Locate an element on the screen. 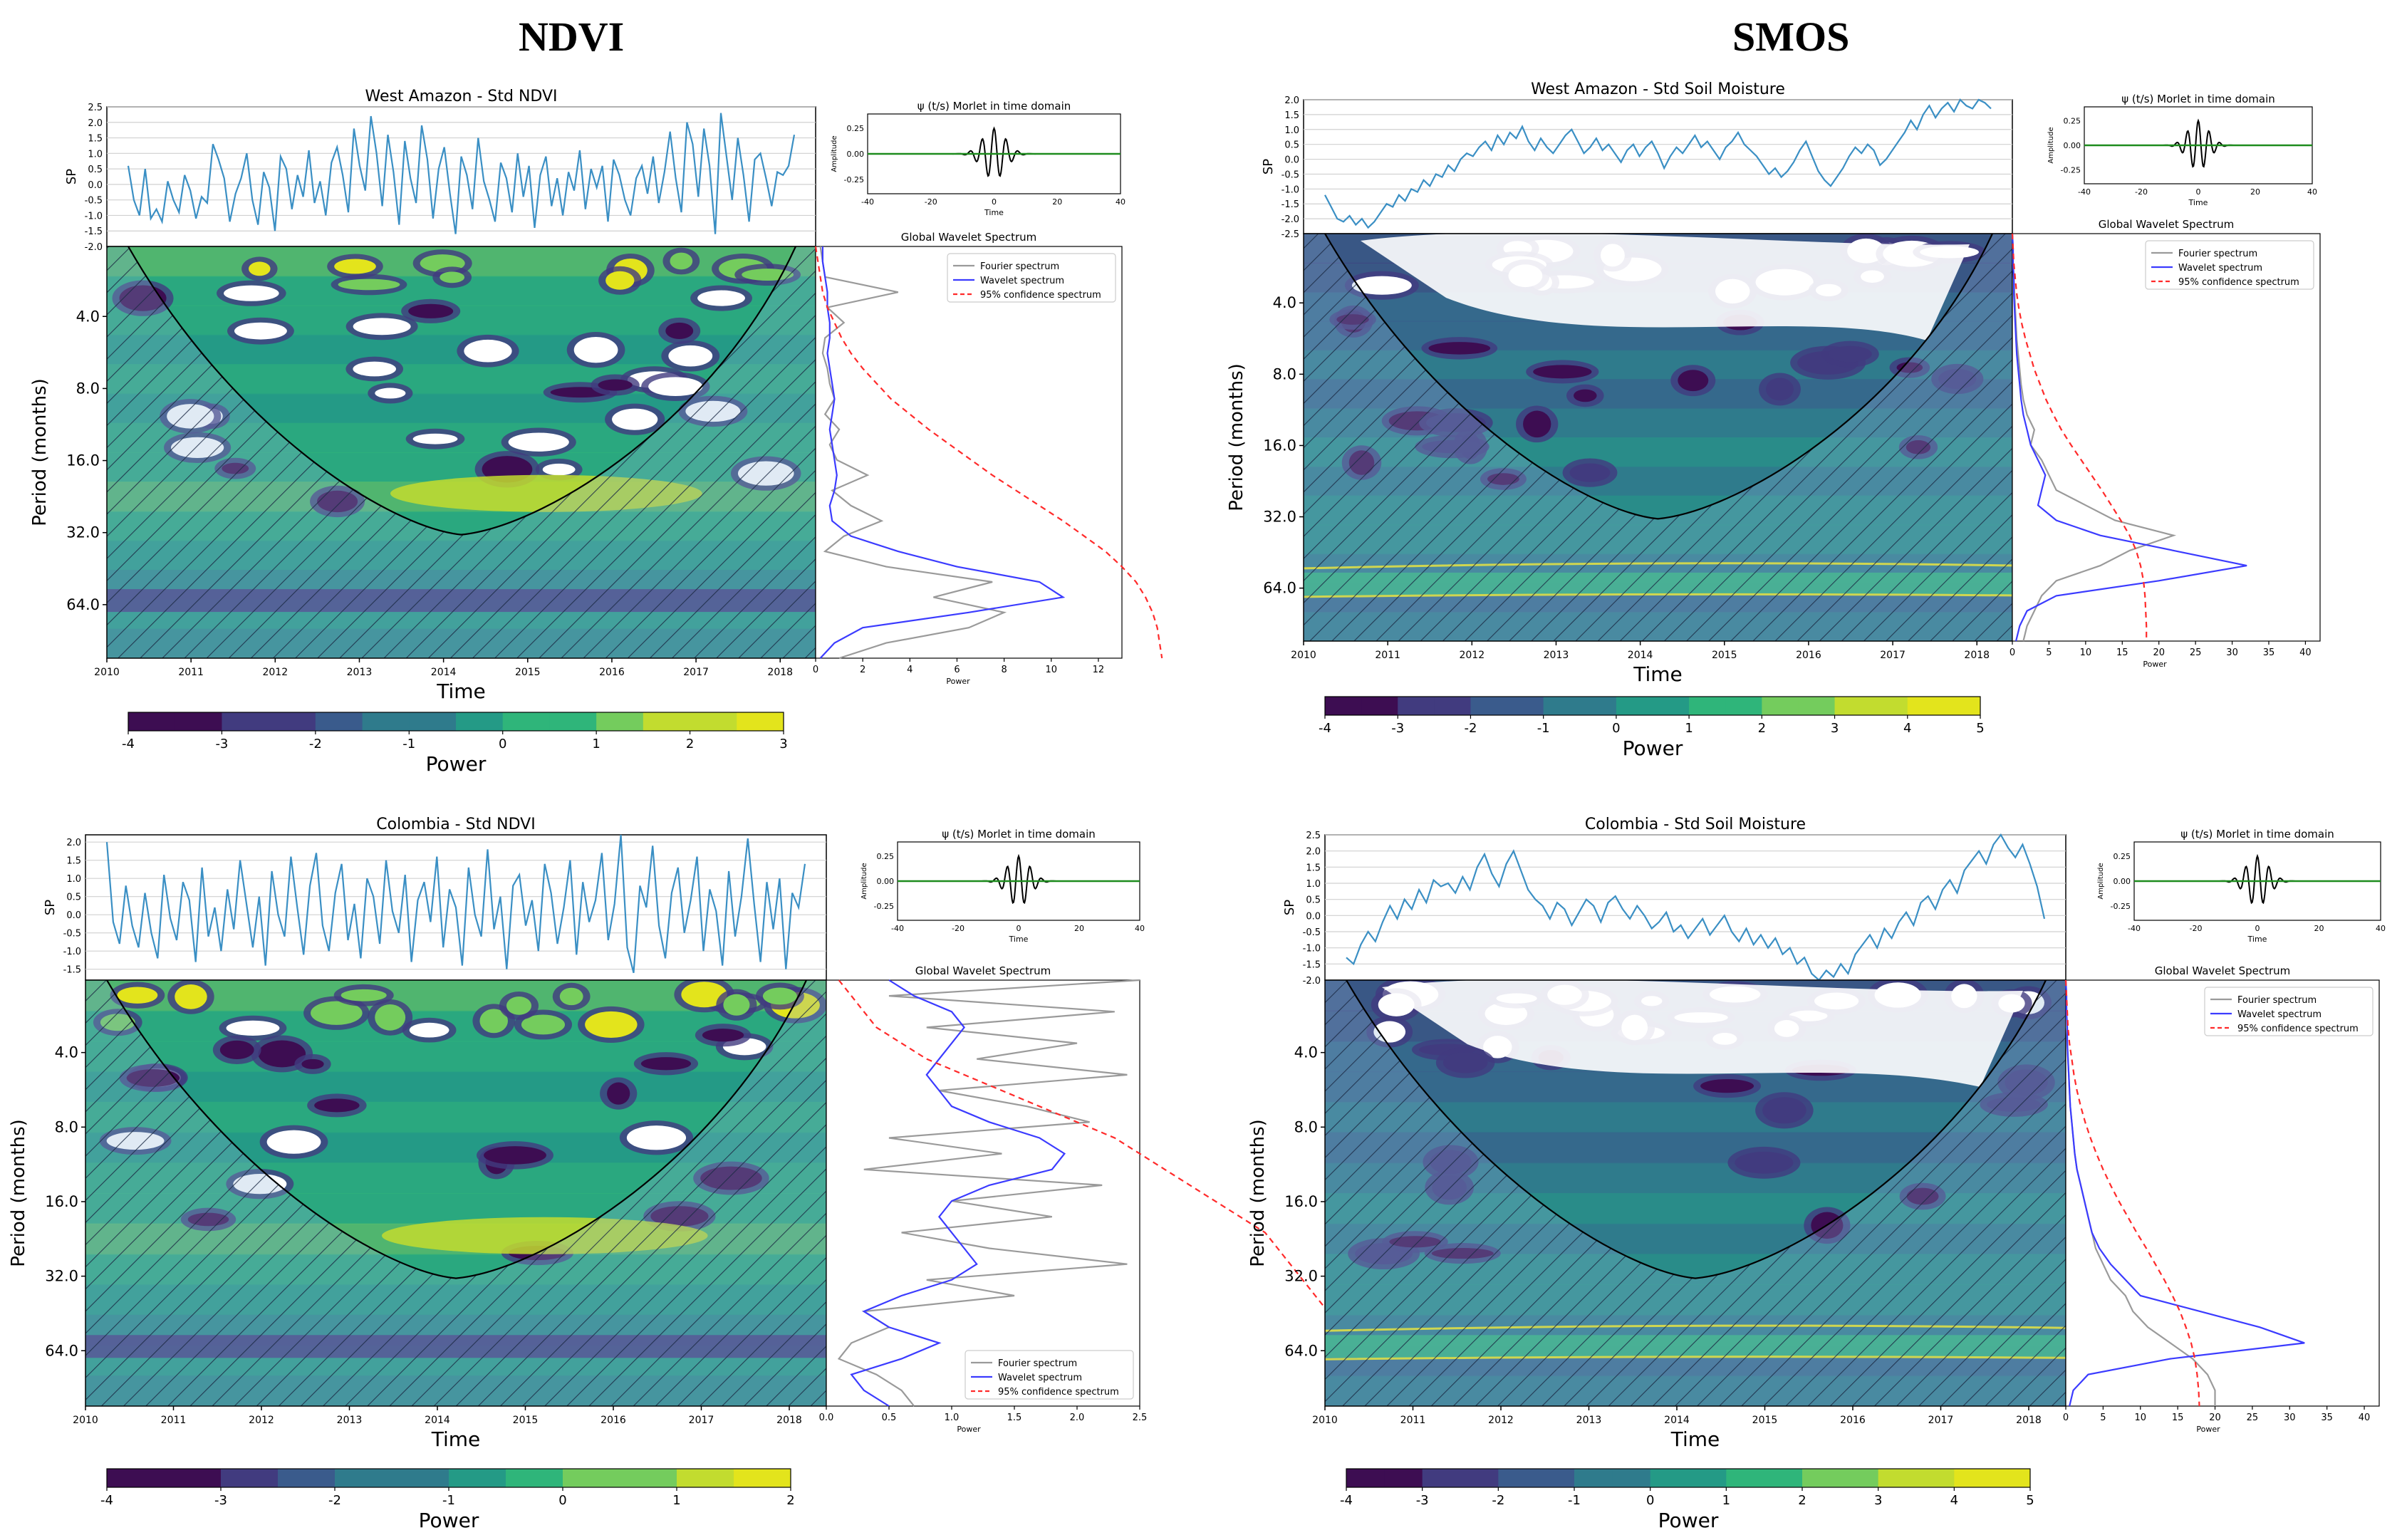 The width and height of the screenshot is (2402, 1540). gws-xtick-label: 10 is located at coordinates (2086, 652).